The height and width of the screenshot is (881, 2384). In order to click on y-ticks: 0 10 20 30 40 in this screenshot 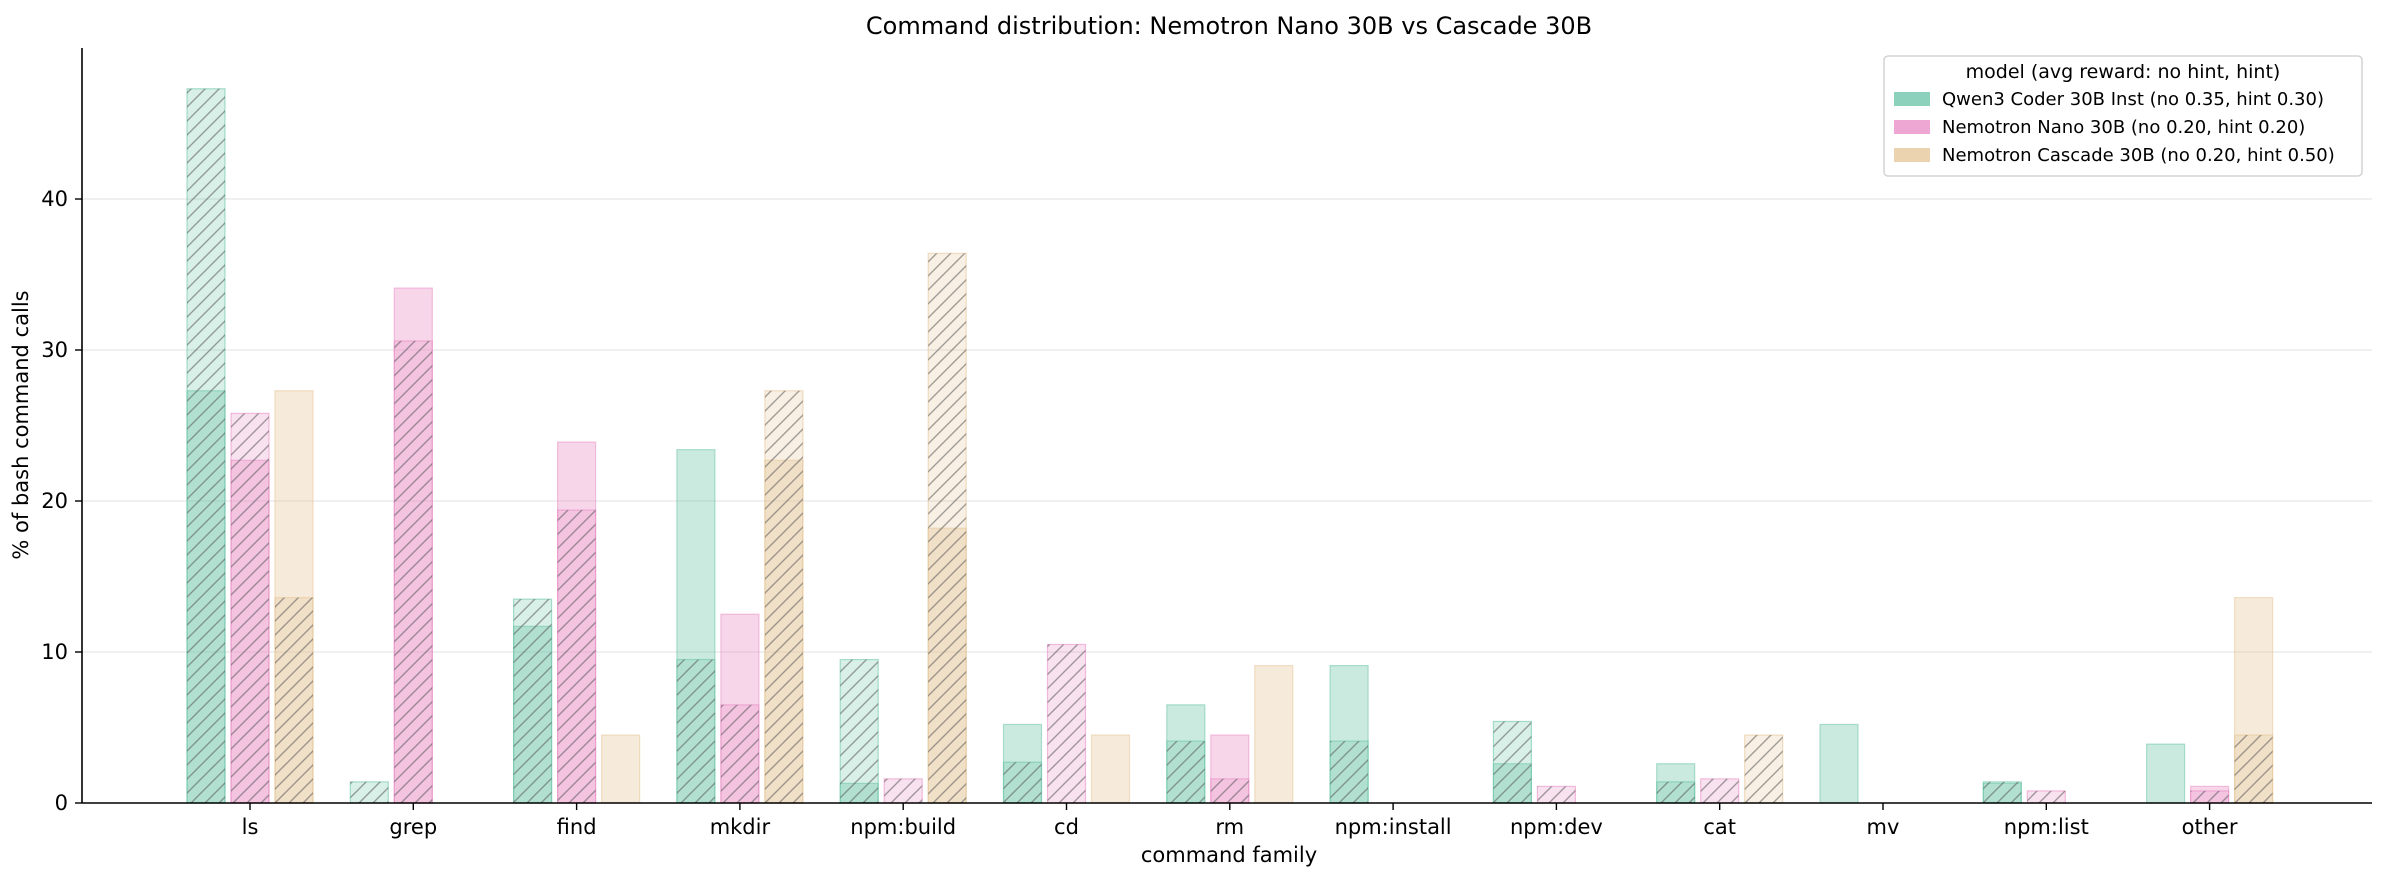, I will do `click(61, 501)`.